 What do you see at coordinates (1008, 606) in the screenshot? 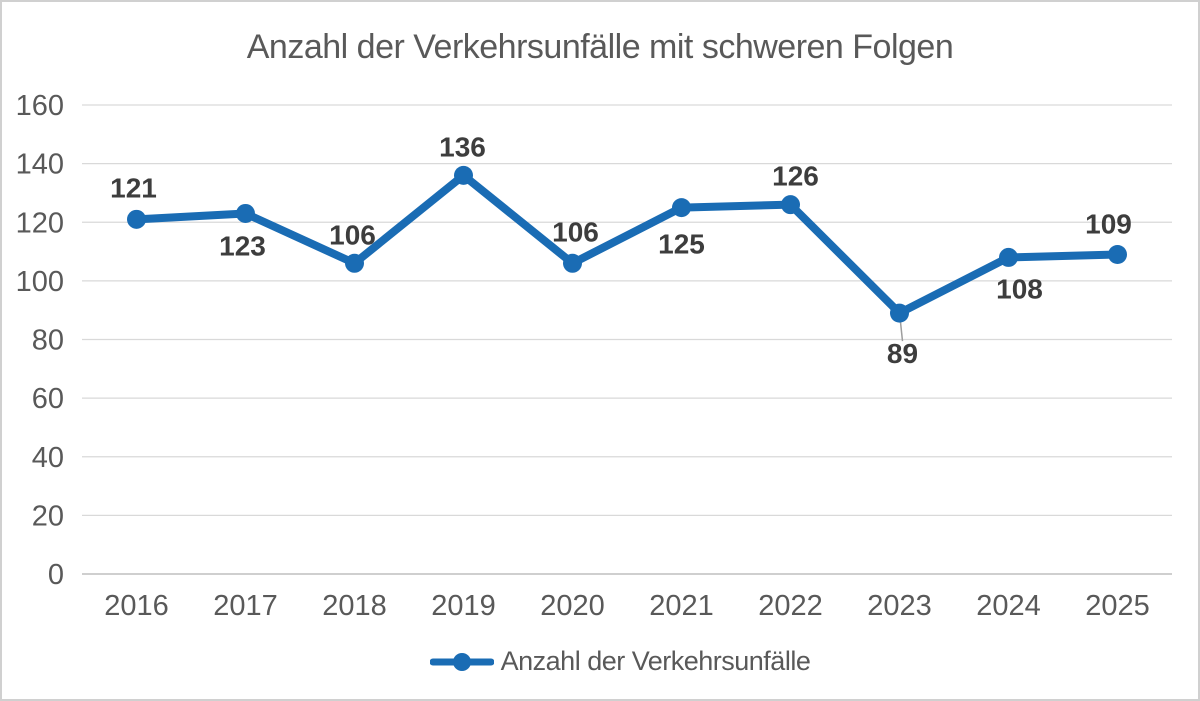
I see `x-axis-tick-label: 2024` at bounding box center [1008, 606].